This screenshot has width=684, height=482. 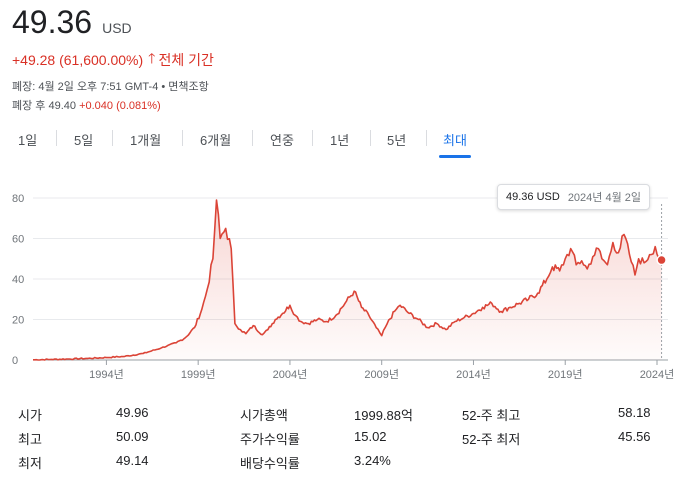 I want to click on stat-value: 49.14, so click(x=132, y=460).